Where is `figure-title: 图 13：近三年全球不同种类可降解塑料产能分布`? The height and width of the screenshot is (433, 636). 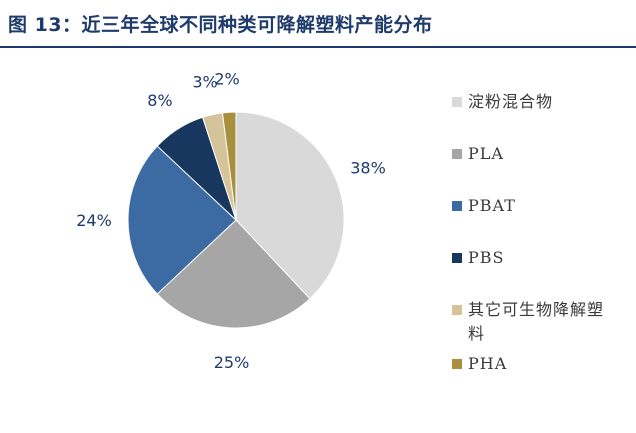
figure-title: 图 13：近三年全球不同种类可降解塑料产能分布 is located at coordinates (220, 24).